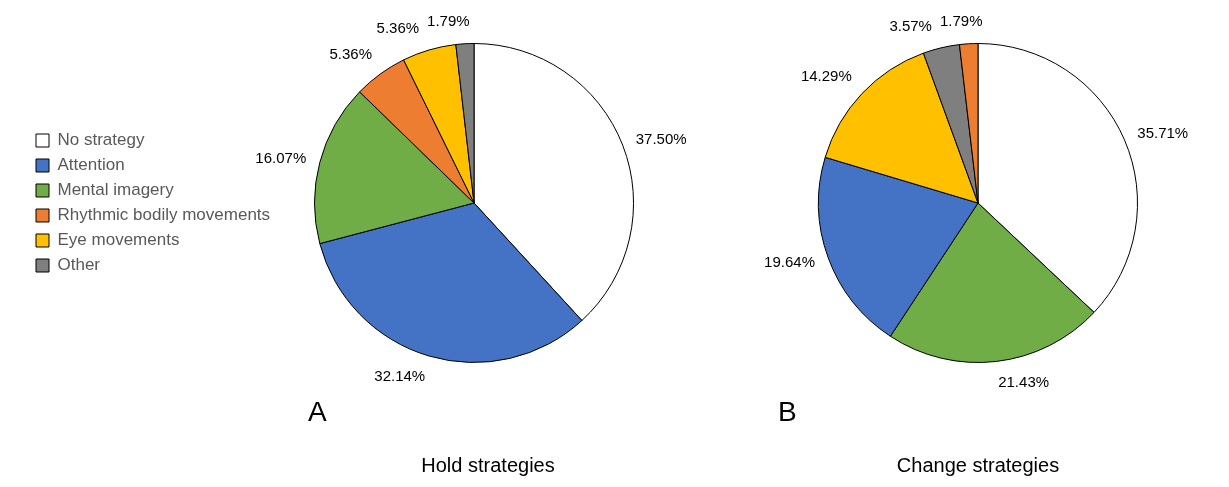  I want to click on data-label: 19.64%, so click(789, 261).